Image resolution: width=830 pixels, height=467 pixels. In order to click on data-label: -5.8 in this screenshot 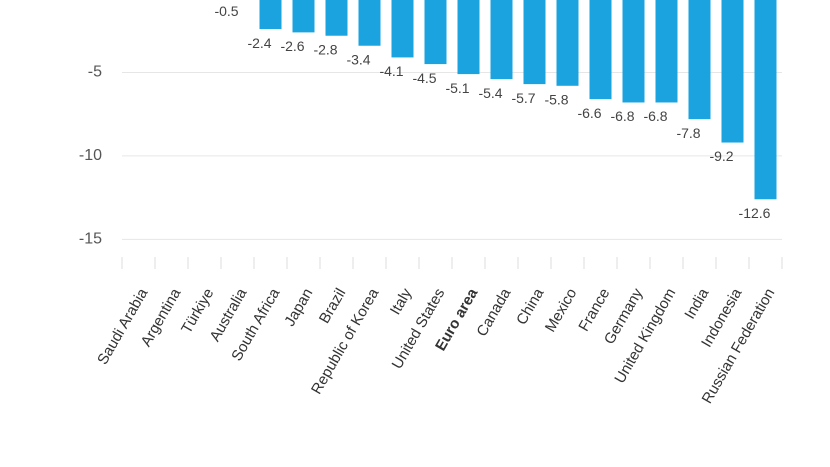, I will do `click(556, 99)`.